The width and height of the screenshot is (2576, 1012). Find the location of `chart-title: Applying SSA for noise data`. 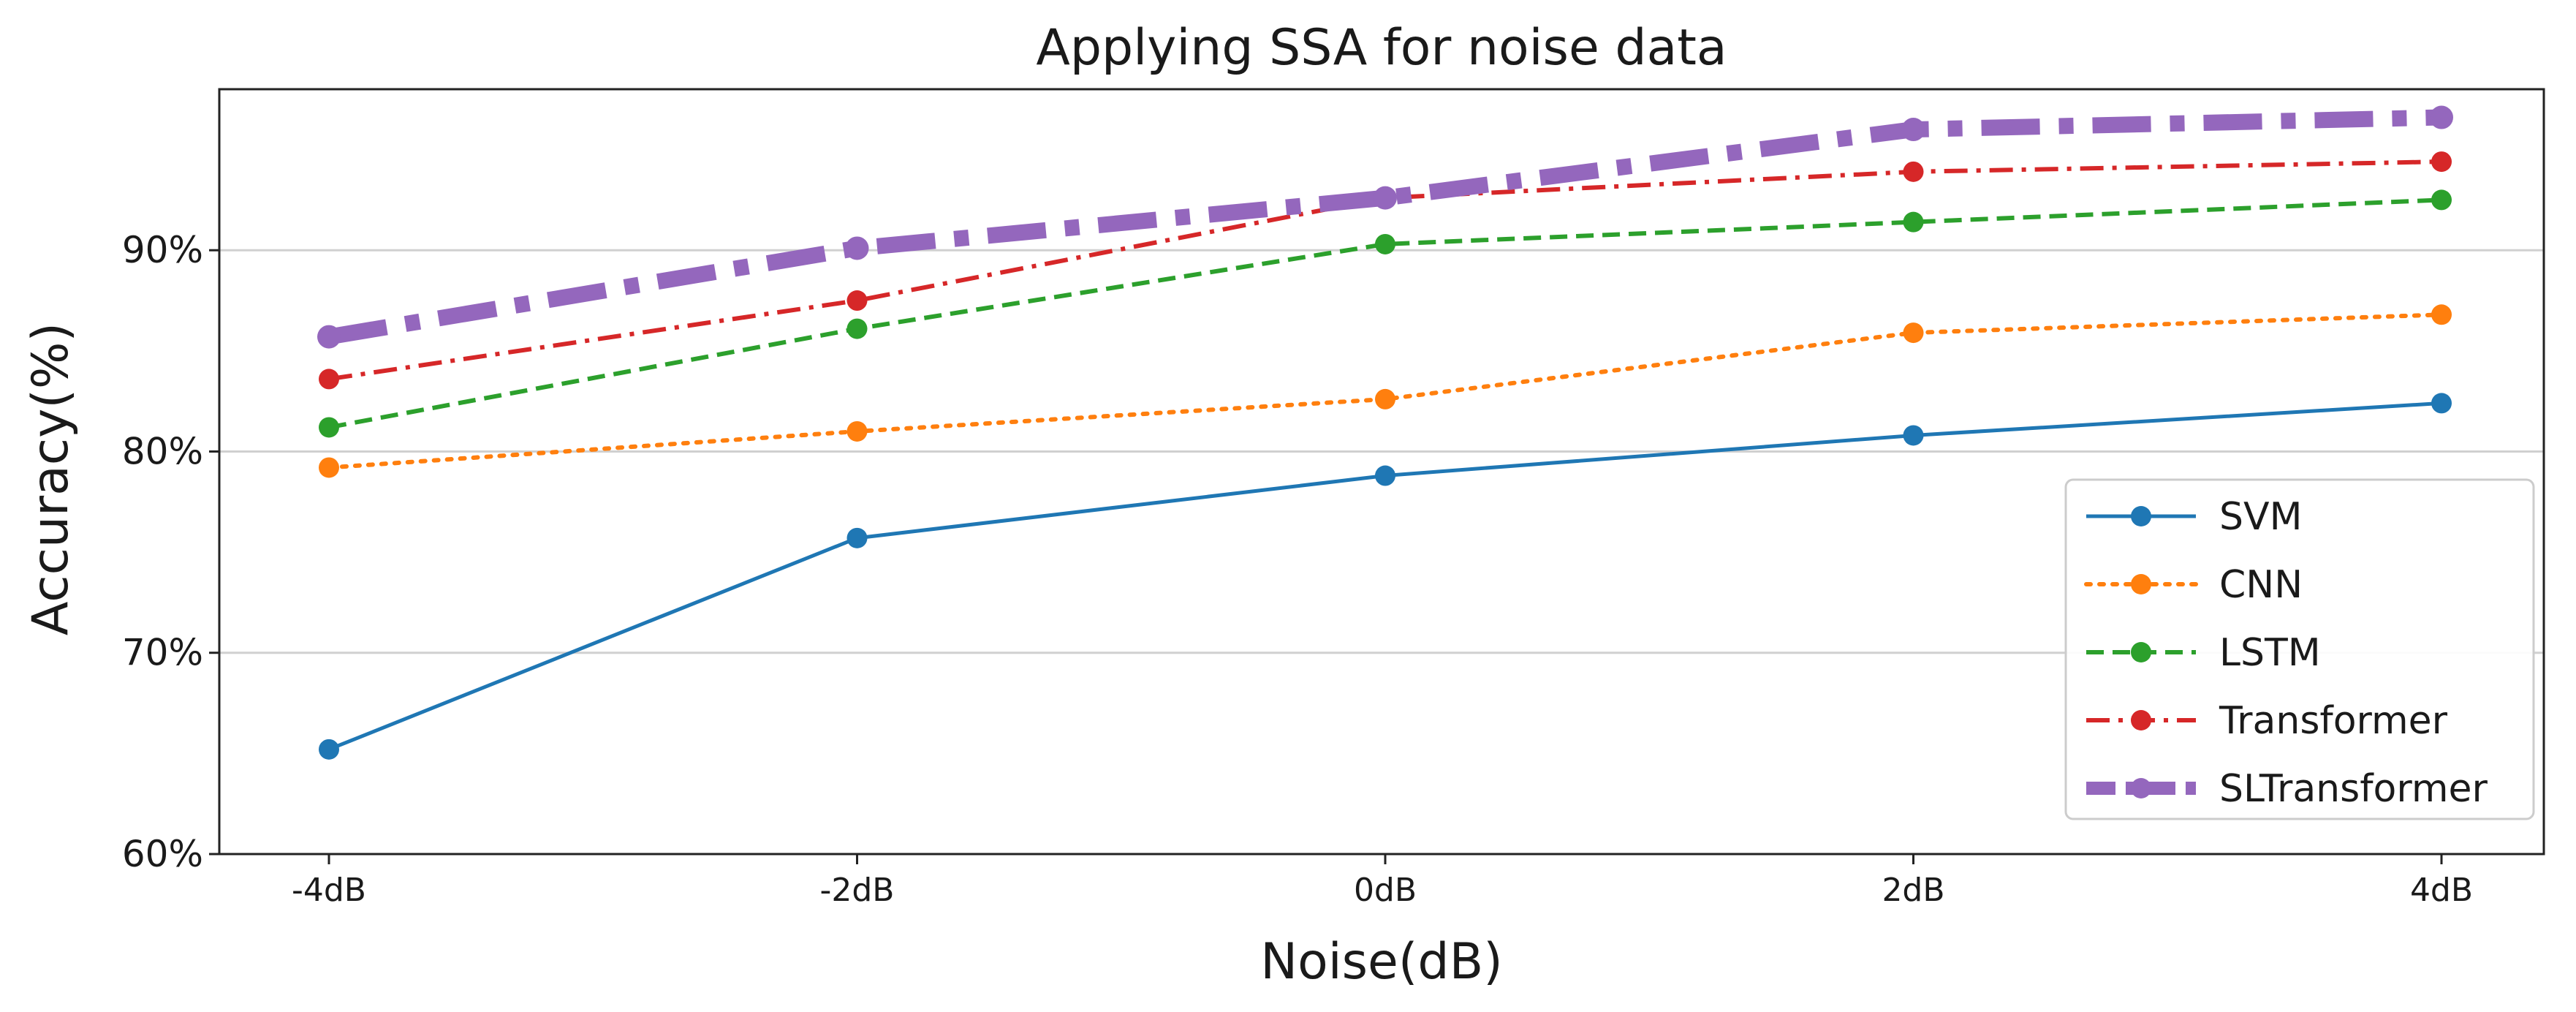

chart-title: Applying SSA for noise data is located at coordinates (1381, 48).